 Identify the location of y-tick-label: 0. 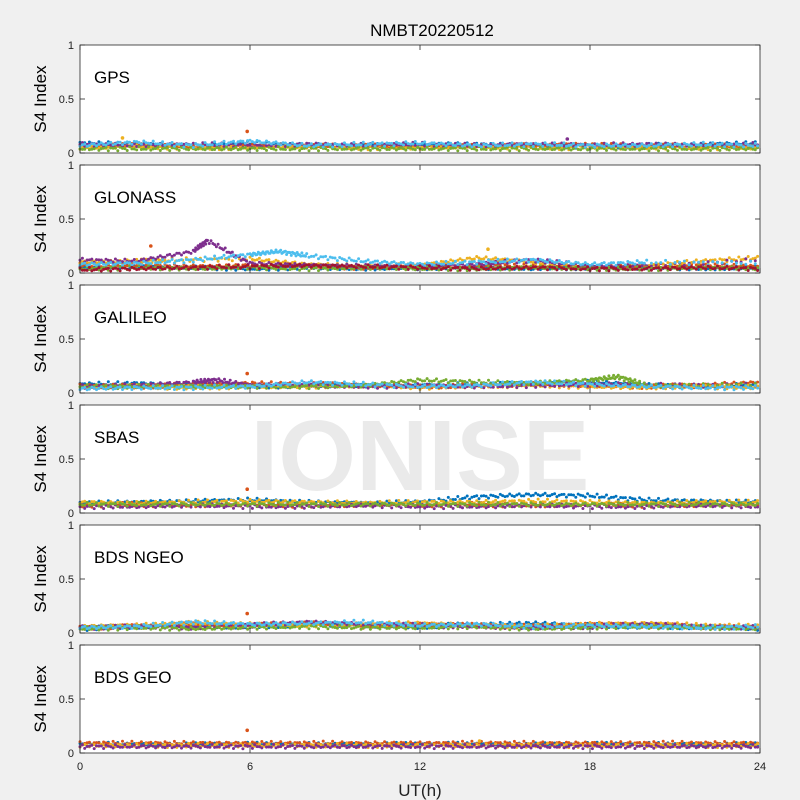
(71, 274).